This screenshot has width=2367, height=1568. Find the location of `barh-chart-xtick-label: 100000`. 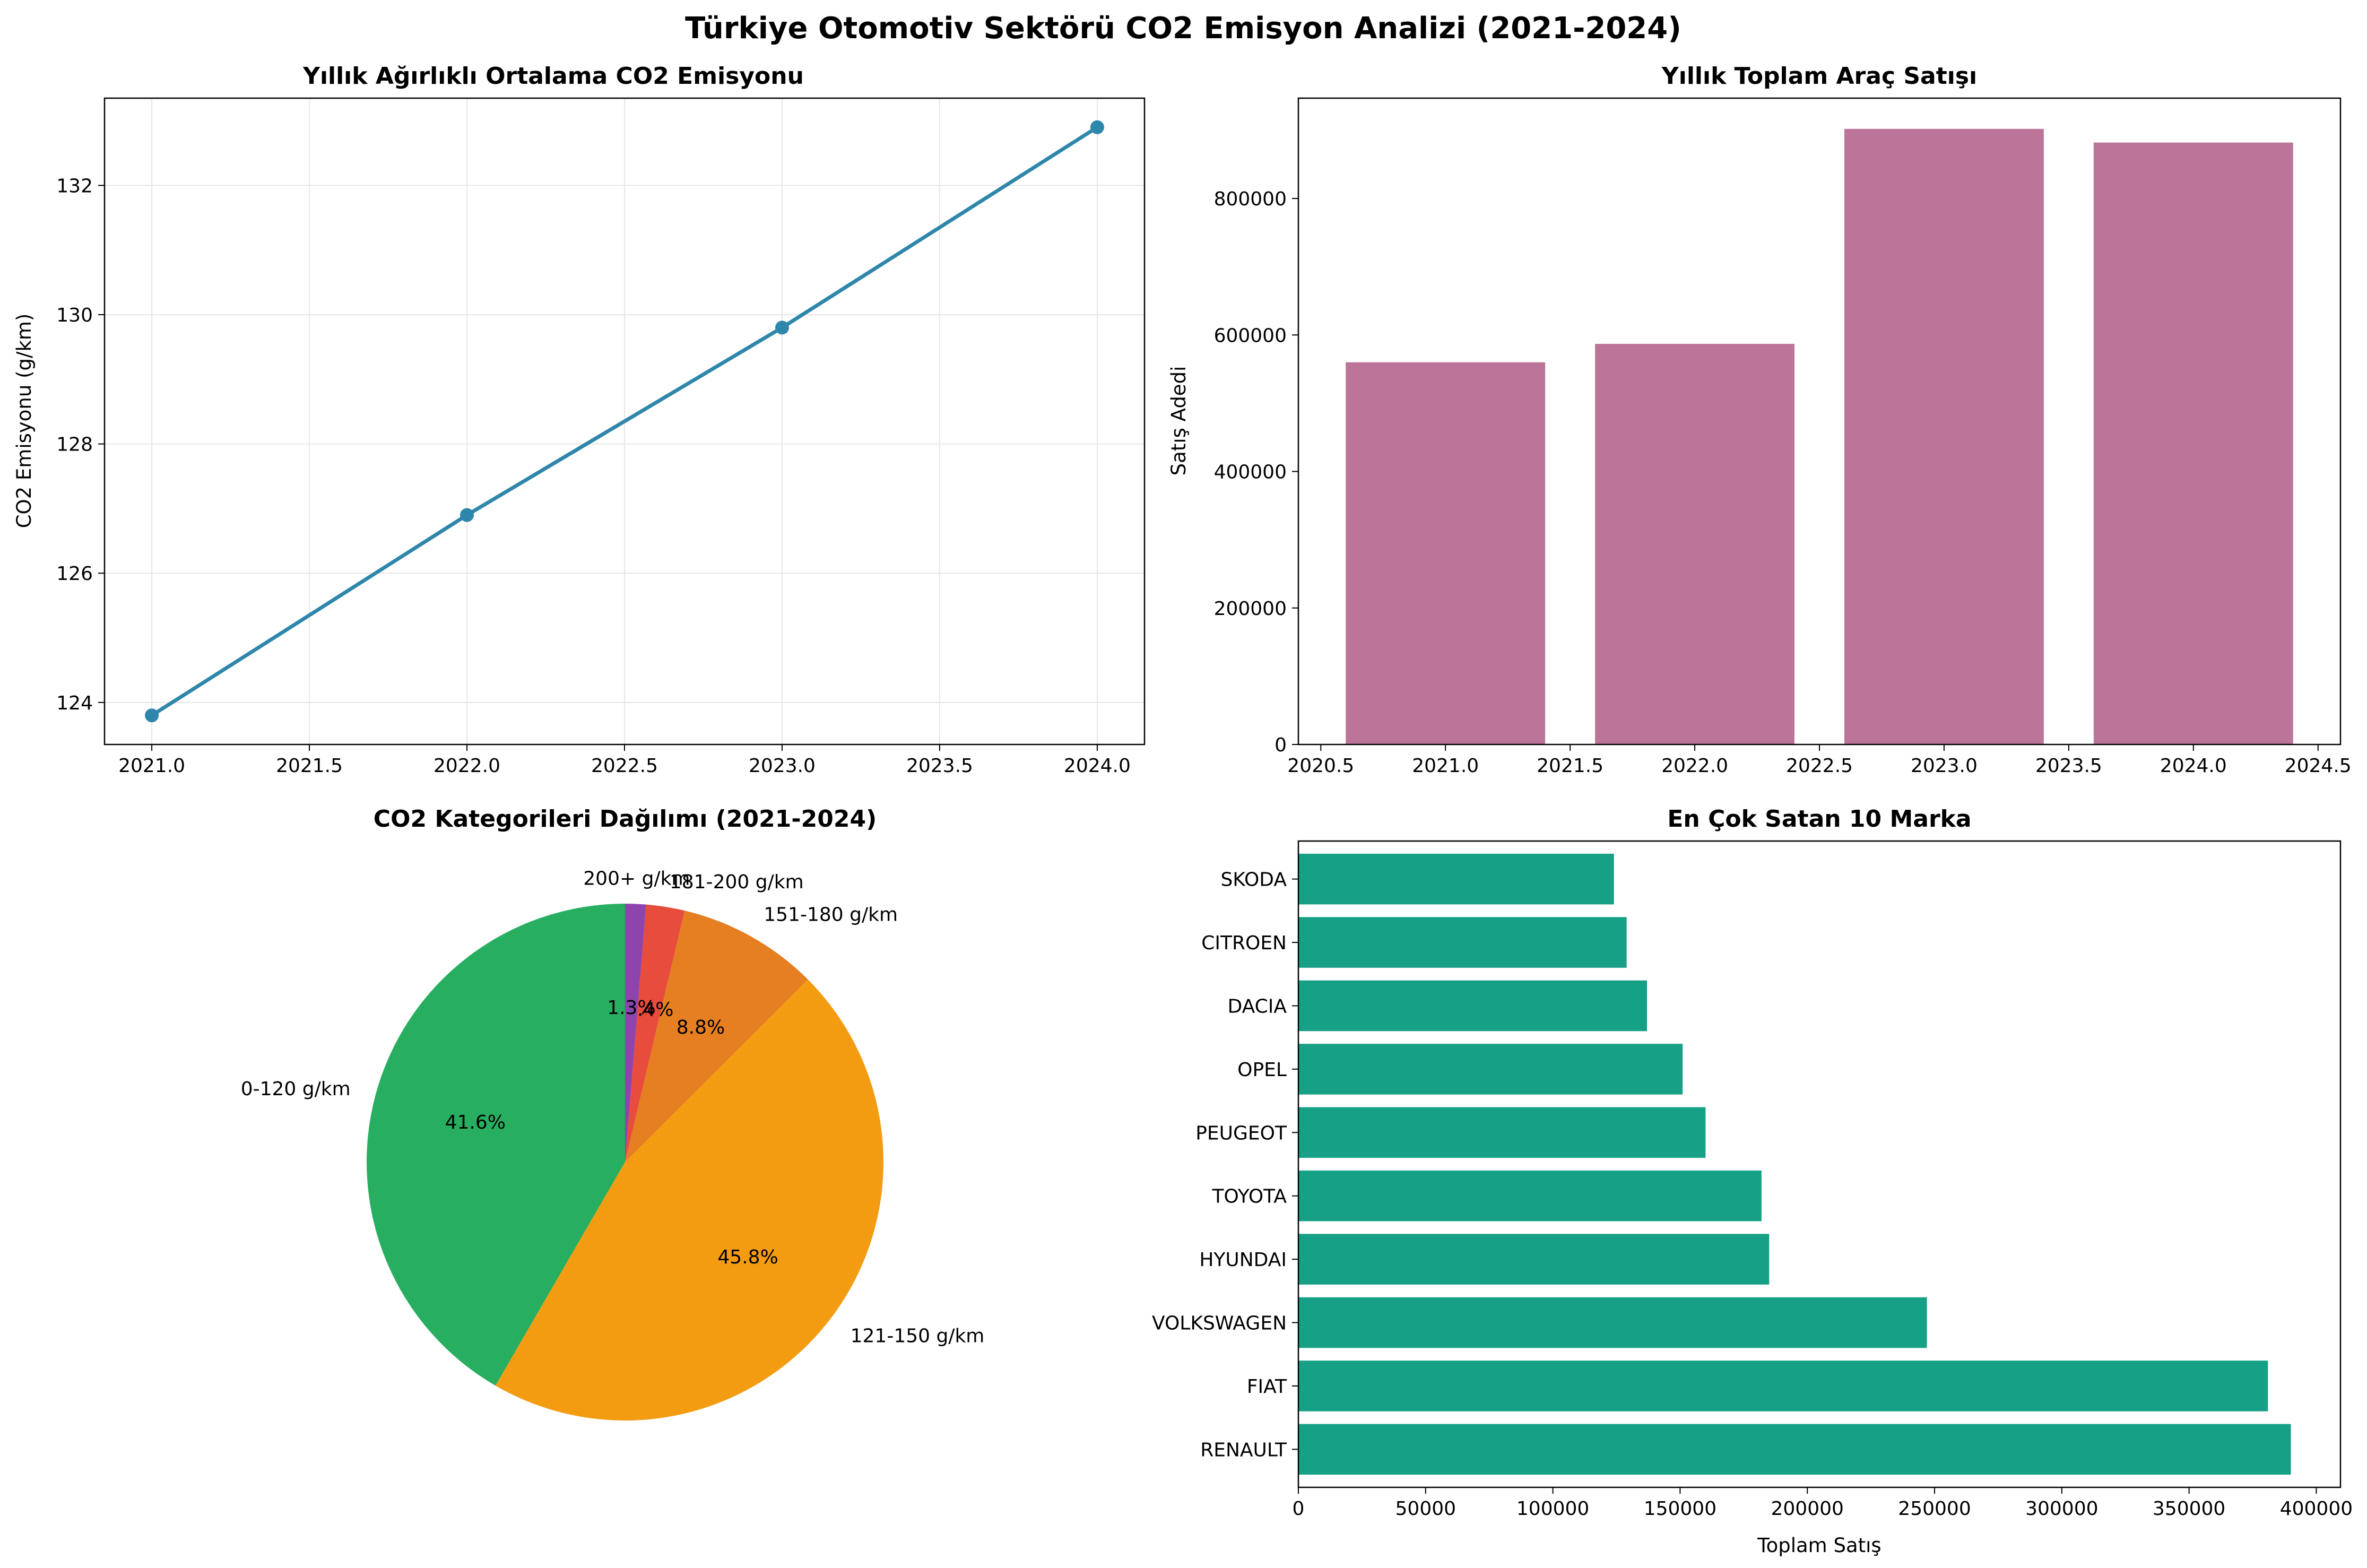

barh-chart-xtick-label: 100000 is located at coordinates (1552, 1509).